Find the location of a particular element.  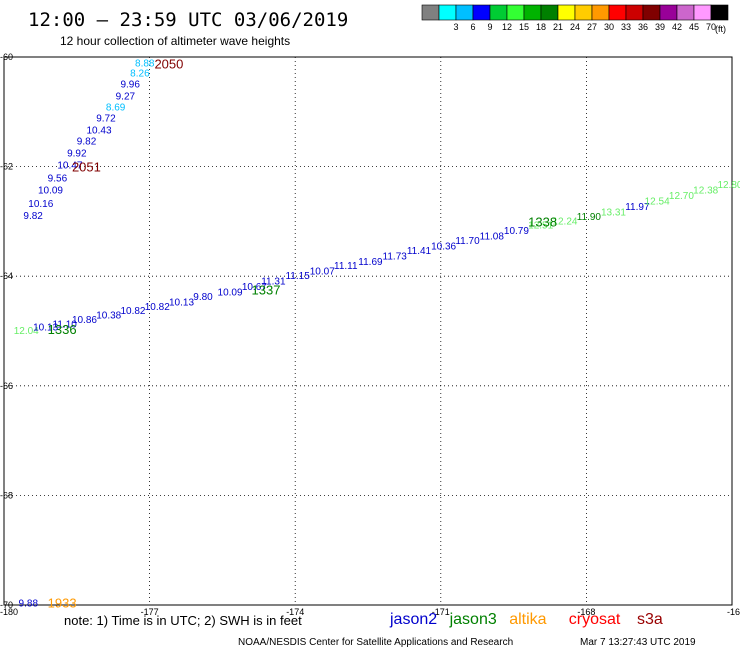

pass-time-label: 1933 is located at coordinates (62, 602).